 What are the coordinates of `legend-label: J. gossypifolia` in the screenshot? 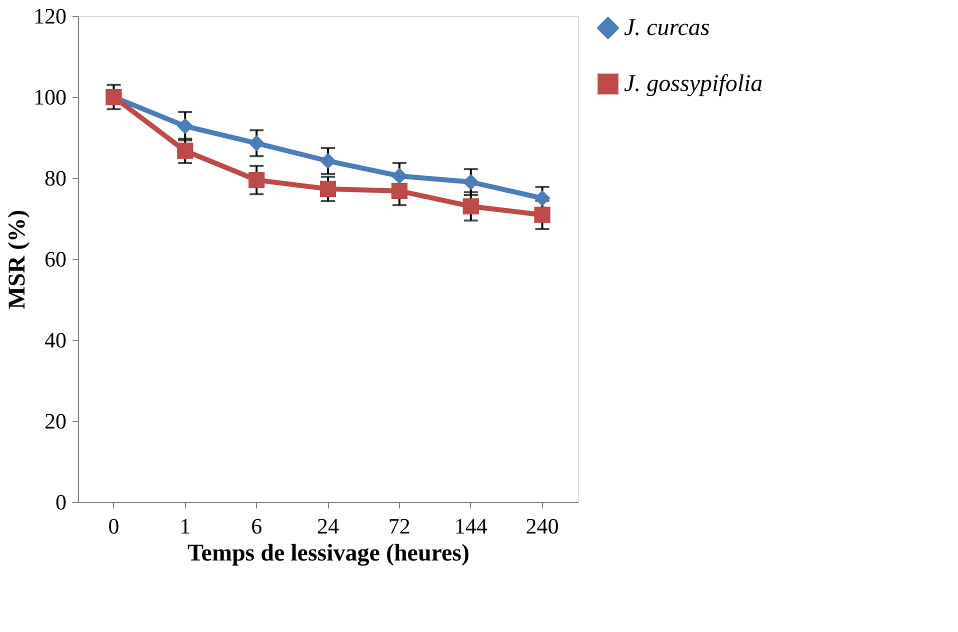 It's located at (693, 84).